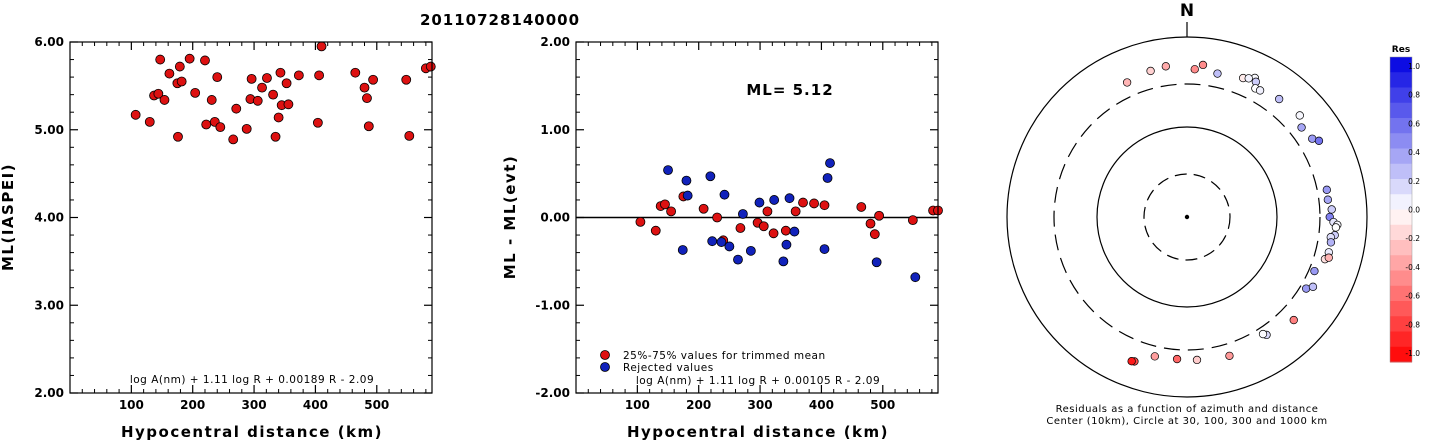 This screenshot has height=441, width=1437. I want to click on colorbar-tick-label: 0.2, so click(1414, 181).